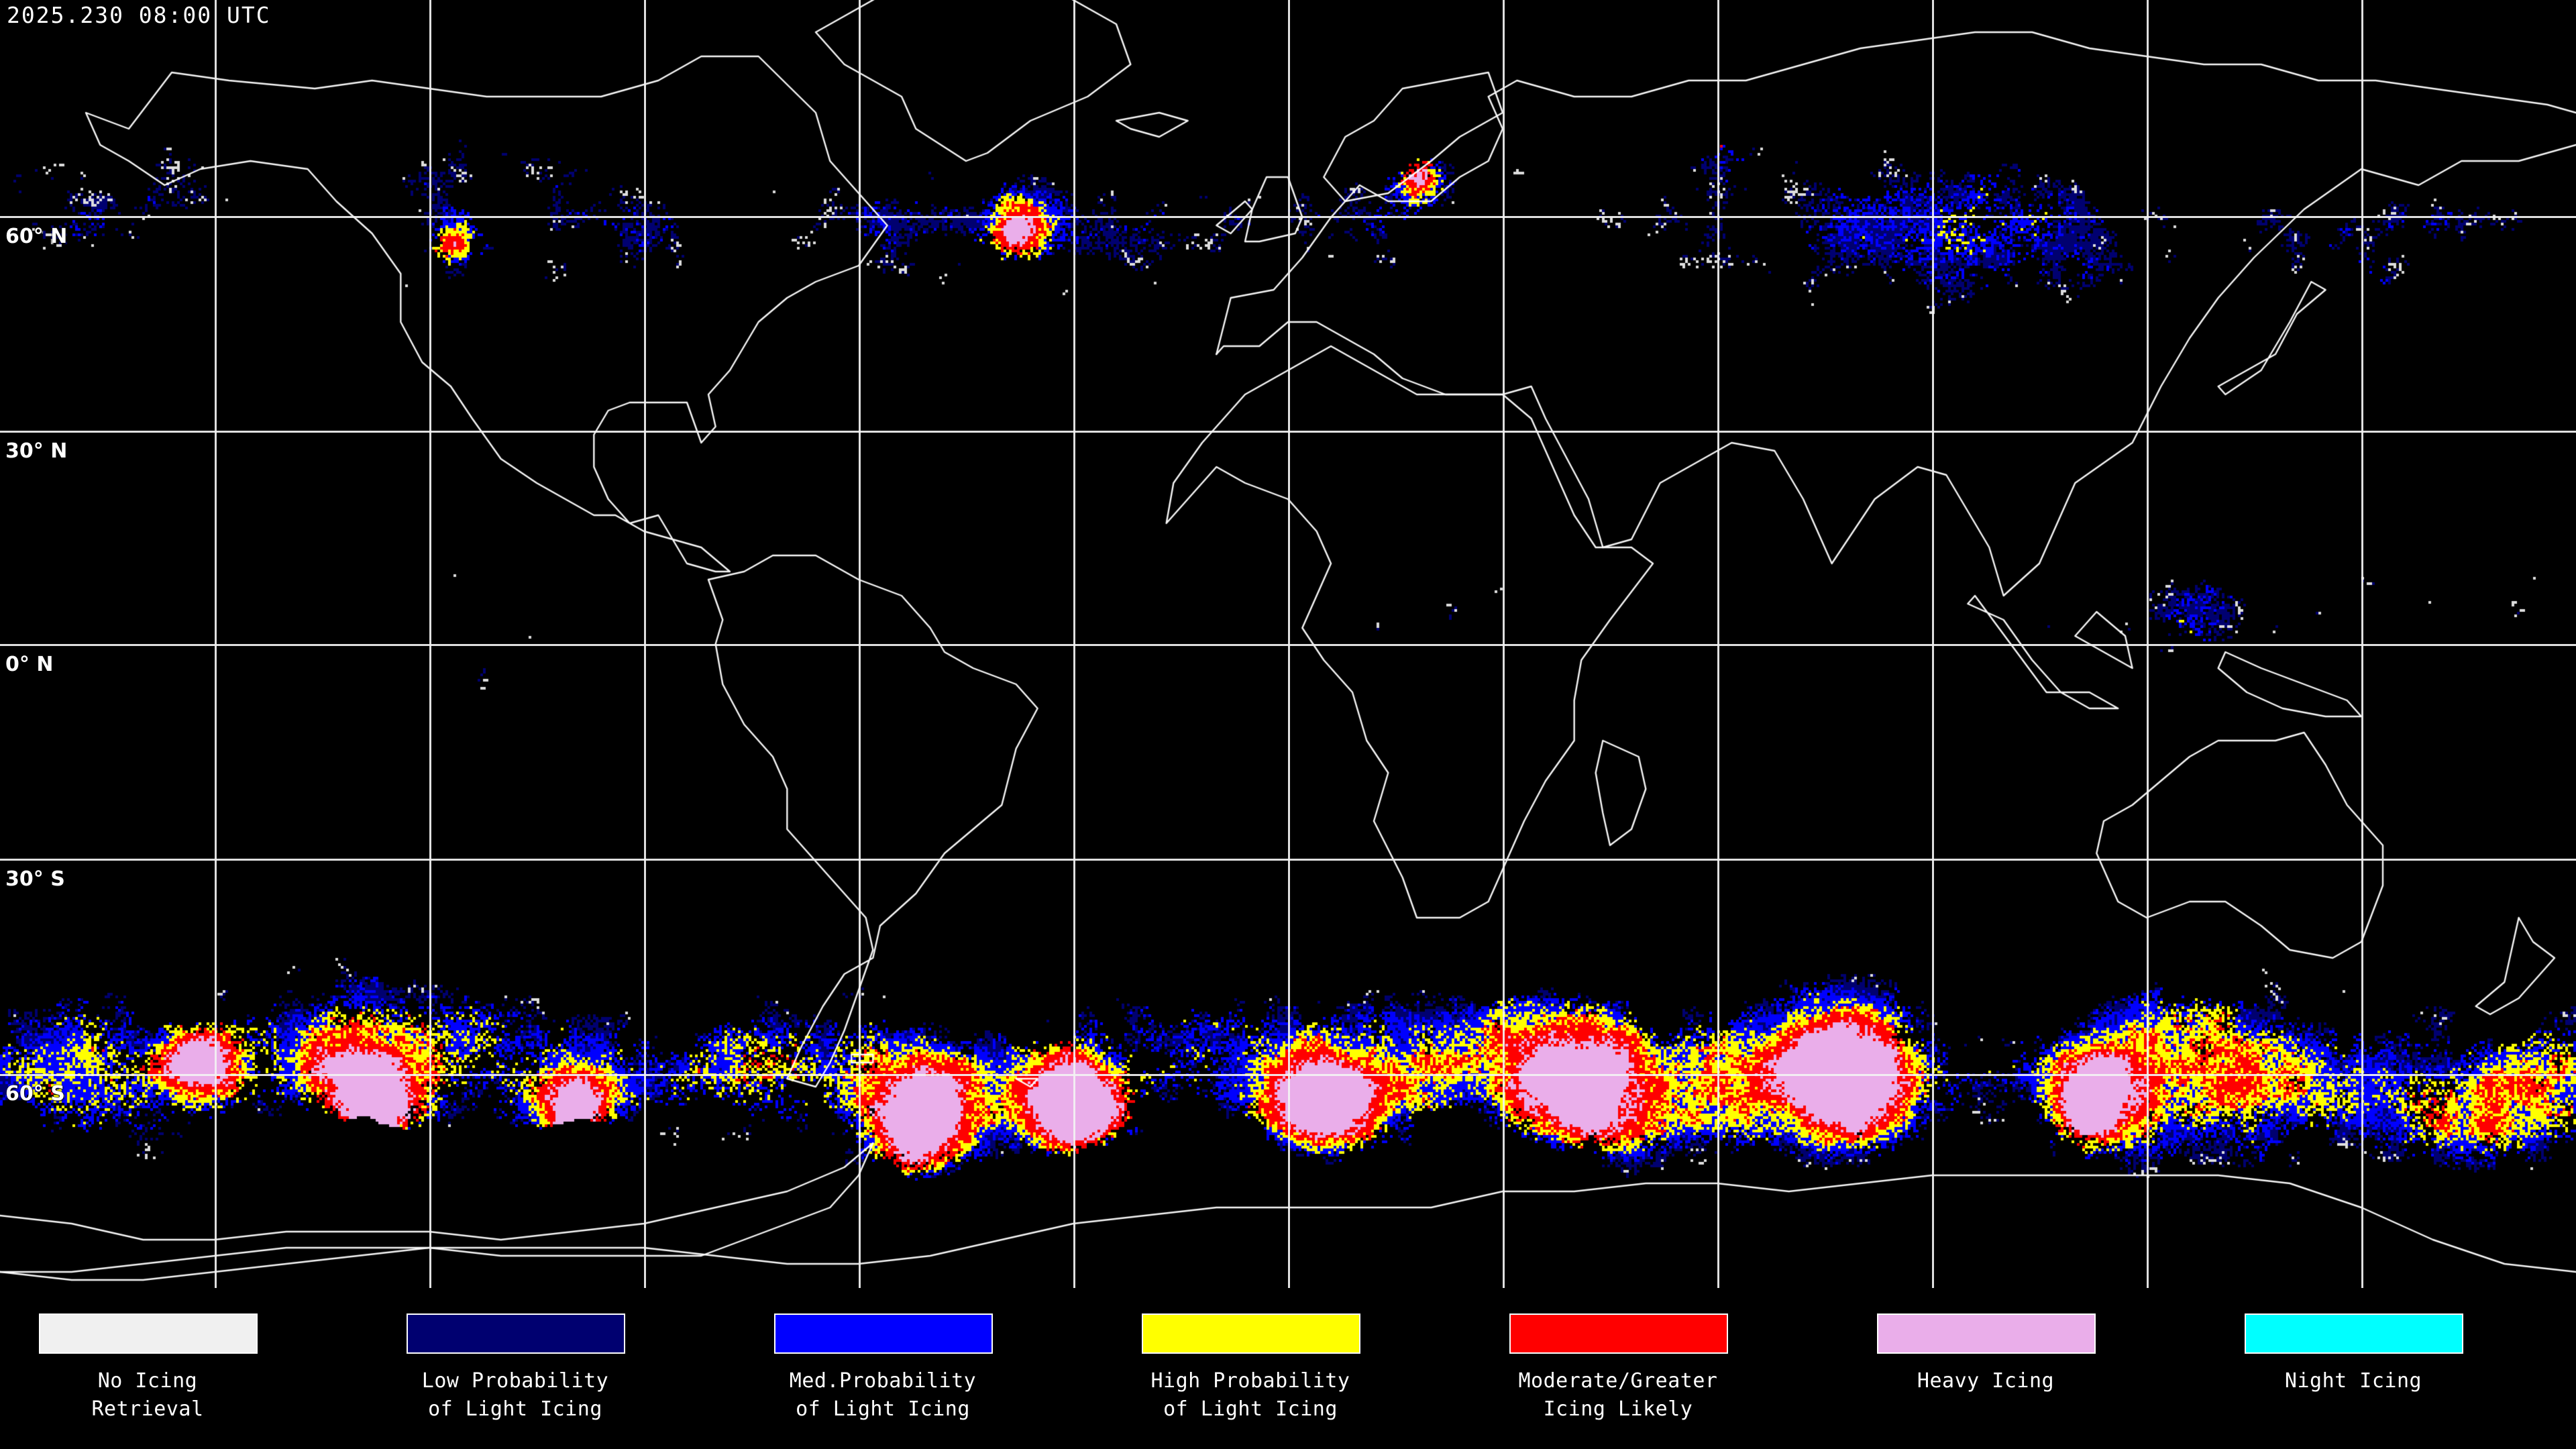  Describe the element at coordinates (2389, 1368) in the screenshot. I see `legend-item: Night Icing` at that location.